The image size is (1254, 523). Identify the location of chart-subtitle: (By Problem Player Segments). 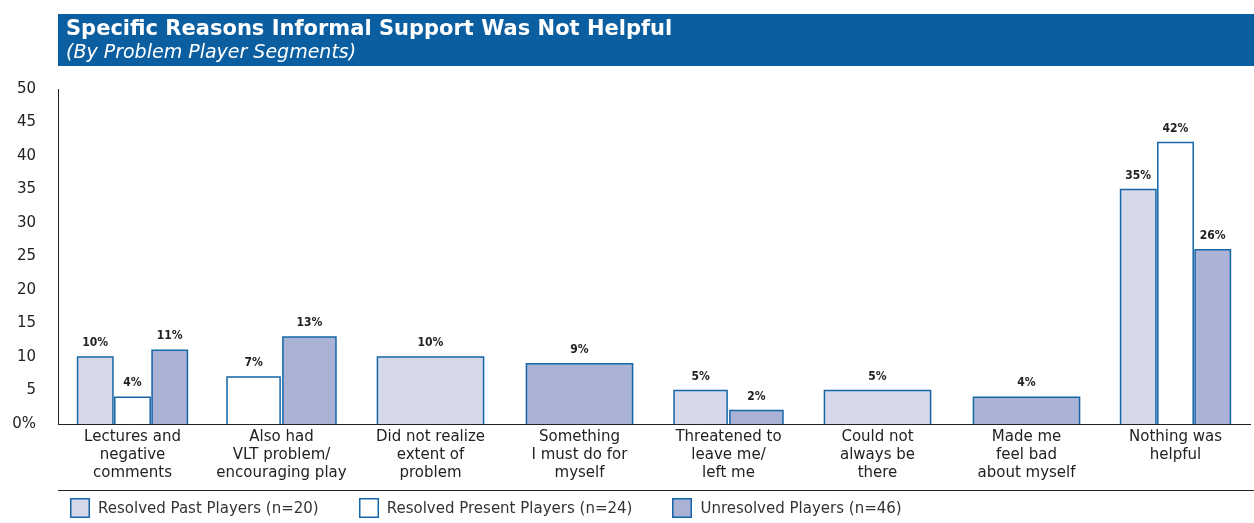
(211, 51).